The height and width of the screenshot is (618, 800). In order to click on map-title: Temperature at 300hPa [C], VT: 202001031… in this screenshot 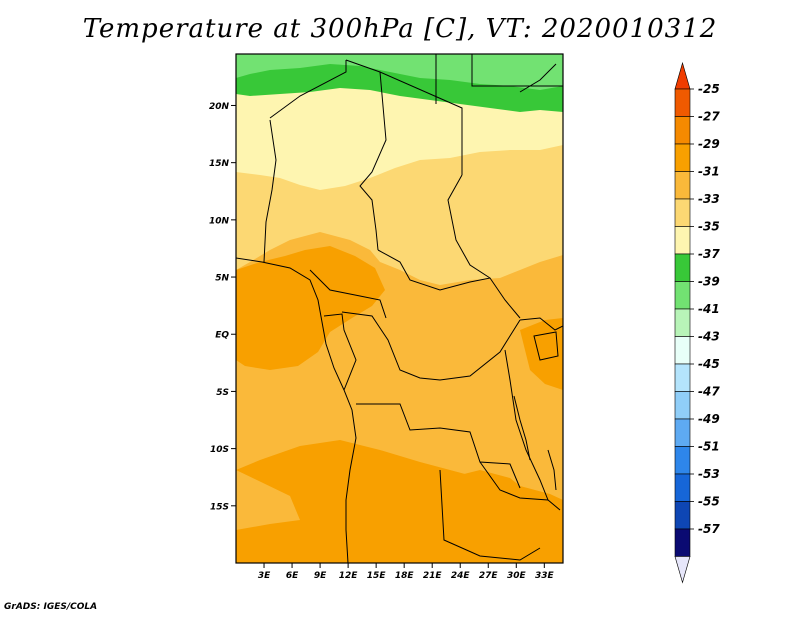, I will do `click(400, 29)`.